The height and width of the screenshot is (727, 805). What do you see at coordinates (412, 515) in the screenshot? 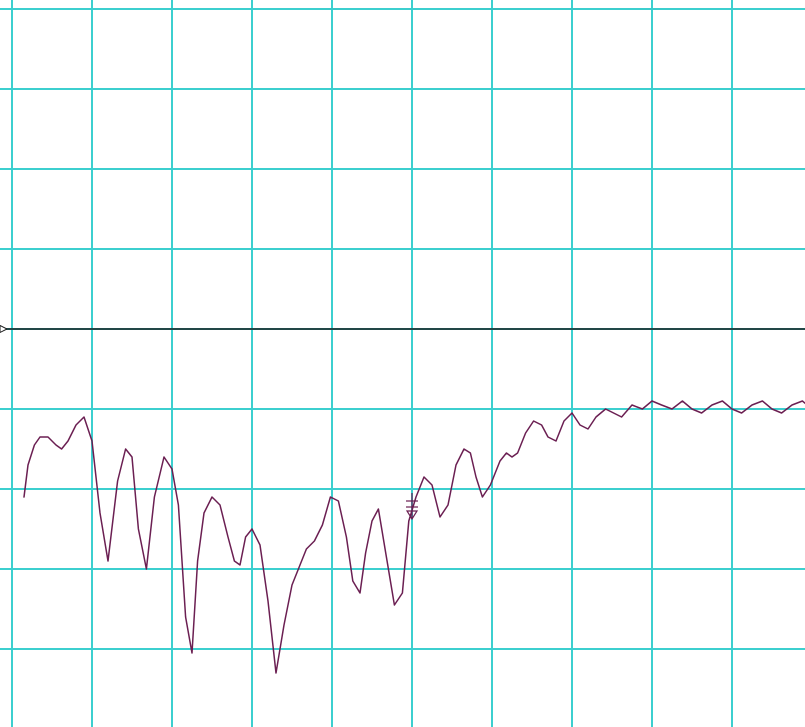
I see `marker-triangle` at bounding box center [412, 515].